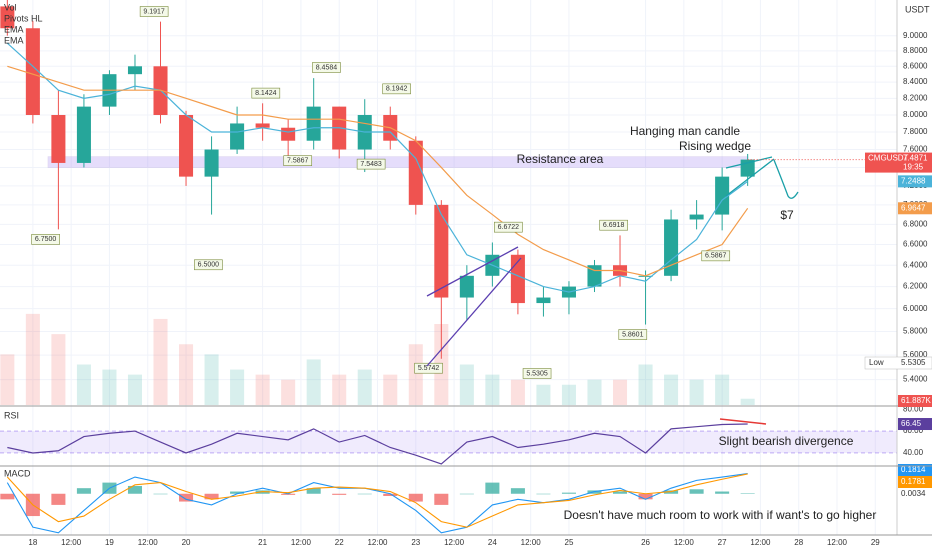  What do you see at coordinates (154, 11) in the screenshot?
I see `pivot-label: 9.1917` at bounding box center [154, 11].